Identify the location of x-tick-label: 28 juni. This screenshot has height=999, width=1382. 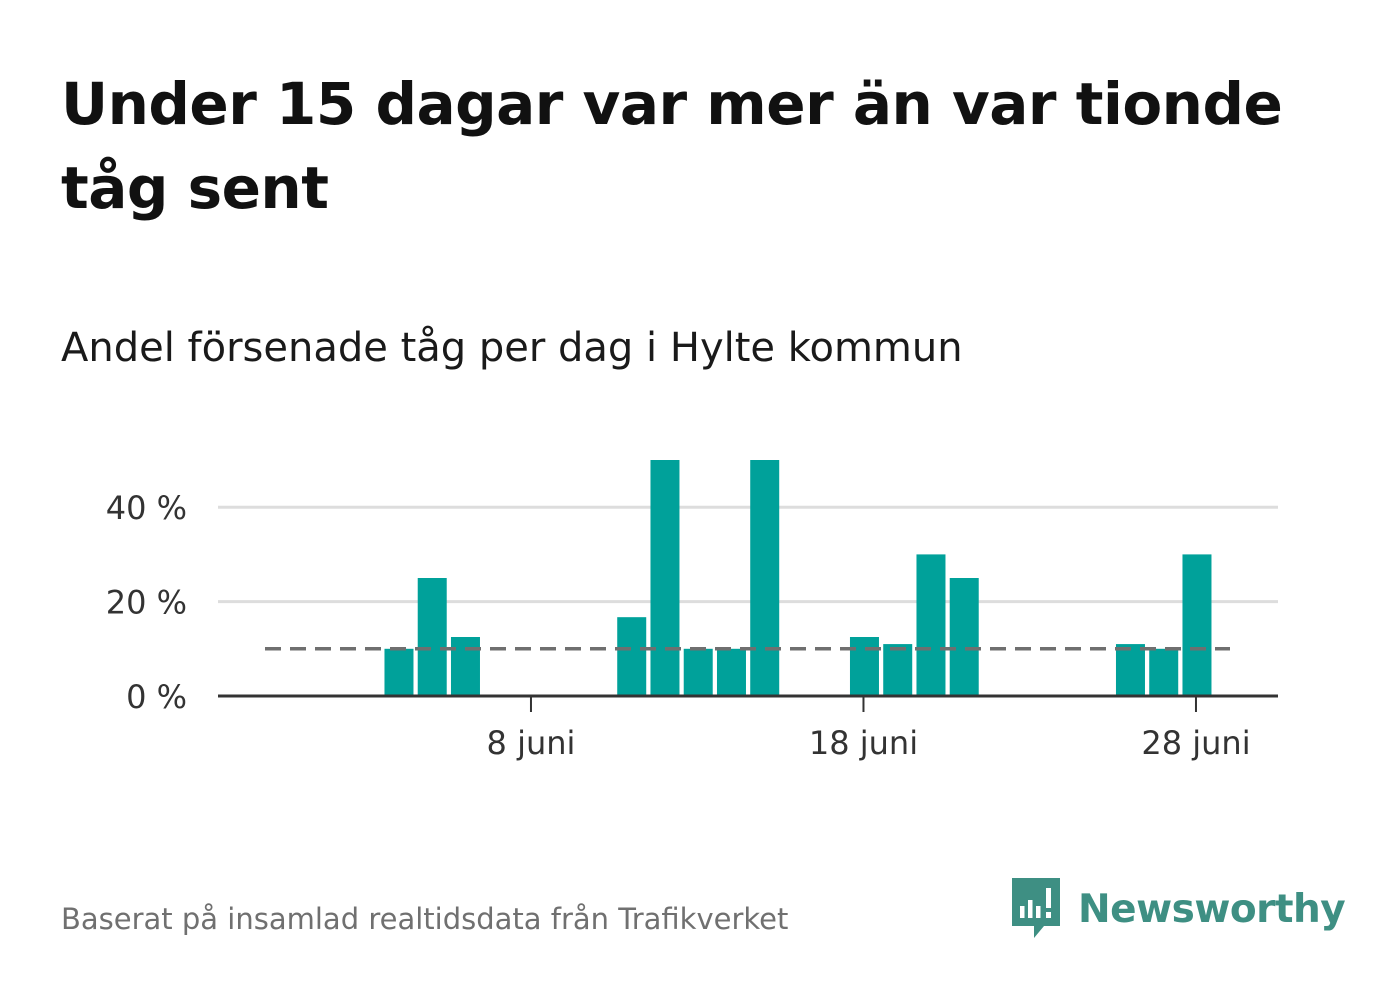
(1195, 743).